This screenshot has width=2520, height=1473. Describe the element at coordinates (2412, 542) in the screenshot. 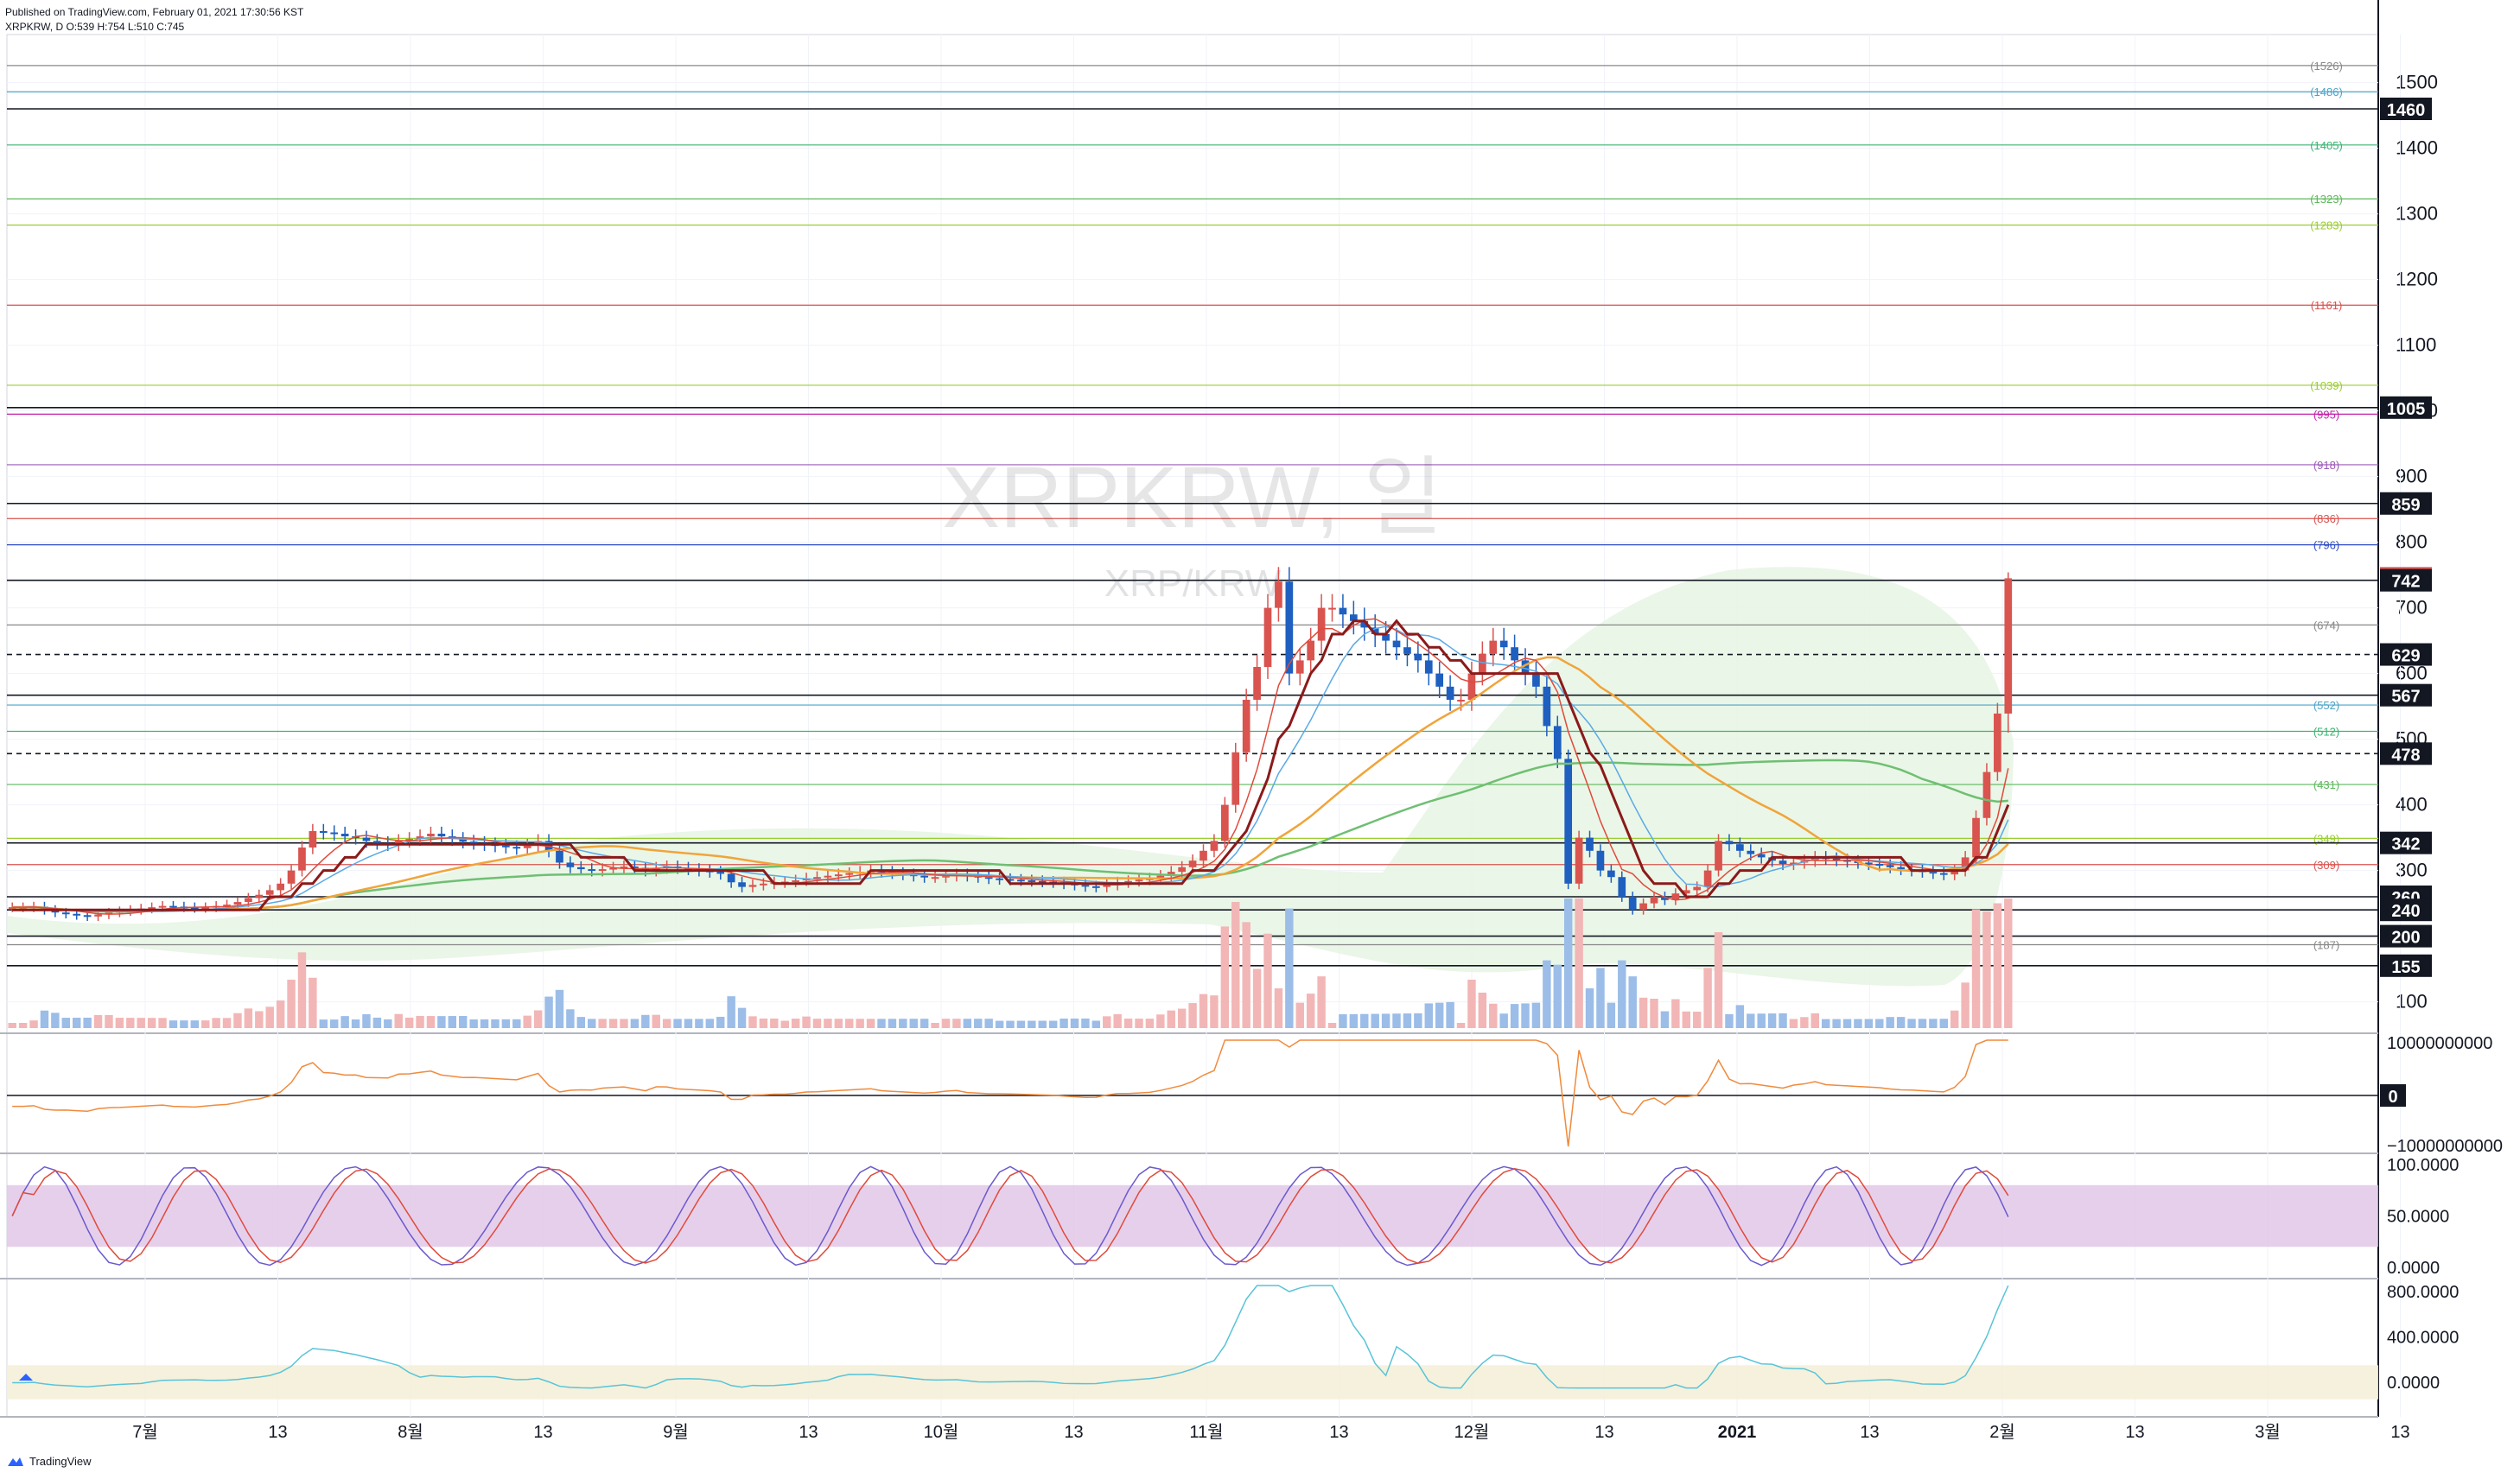

I see `price-axis-label: 800` at that location.